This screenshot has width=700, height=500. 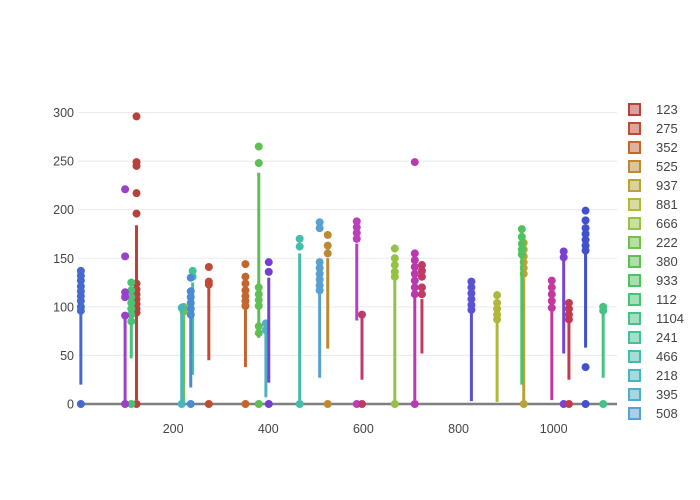 What do you see at coordinates (663, 375) in the screenshot?
I see `legend-item-218: 218` at bounding box center [663, 375].